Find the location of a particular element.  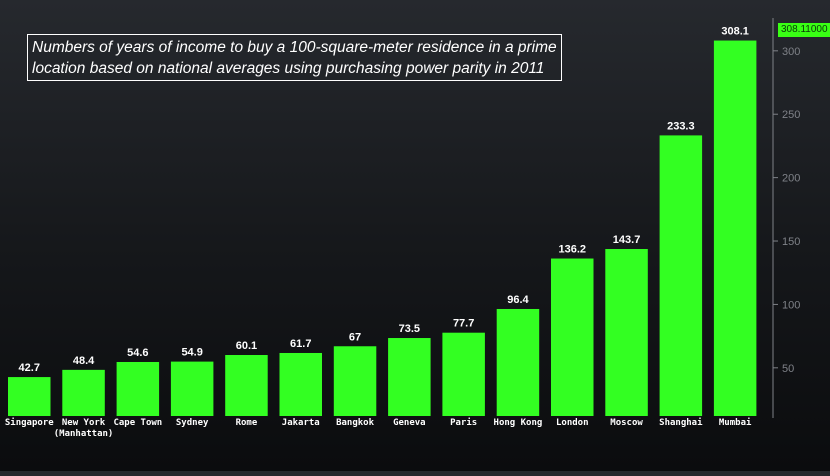

bar-value-label: 67 is located at coordinates (355, 337).